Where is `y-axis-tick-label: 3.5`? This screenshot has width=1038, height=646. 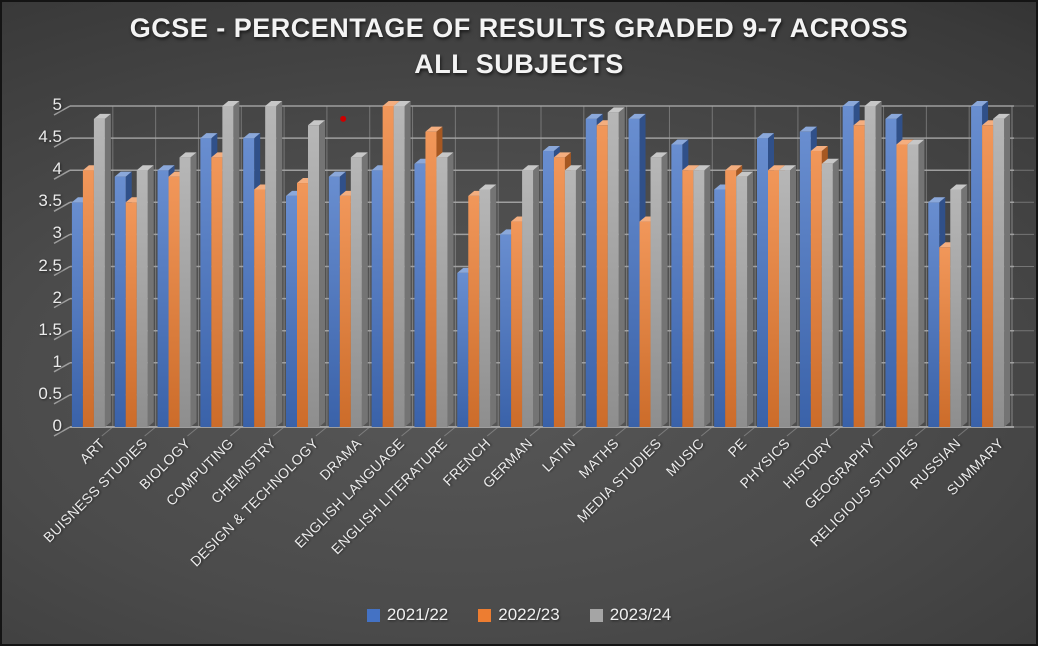 y-axis-tick-label: 3.5 is located at coordinates (50, 201).